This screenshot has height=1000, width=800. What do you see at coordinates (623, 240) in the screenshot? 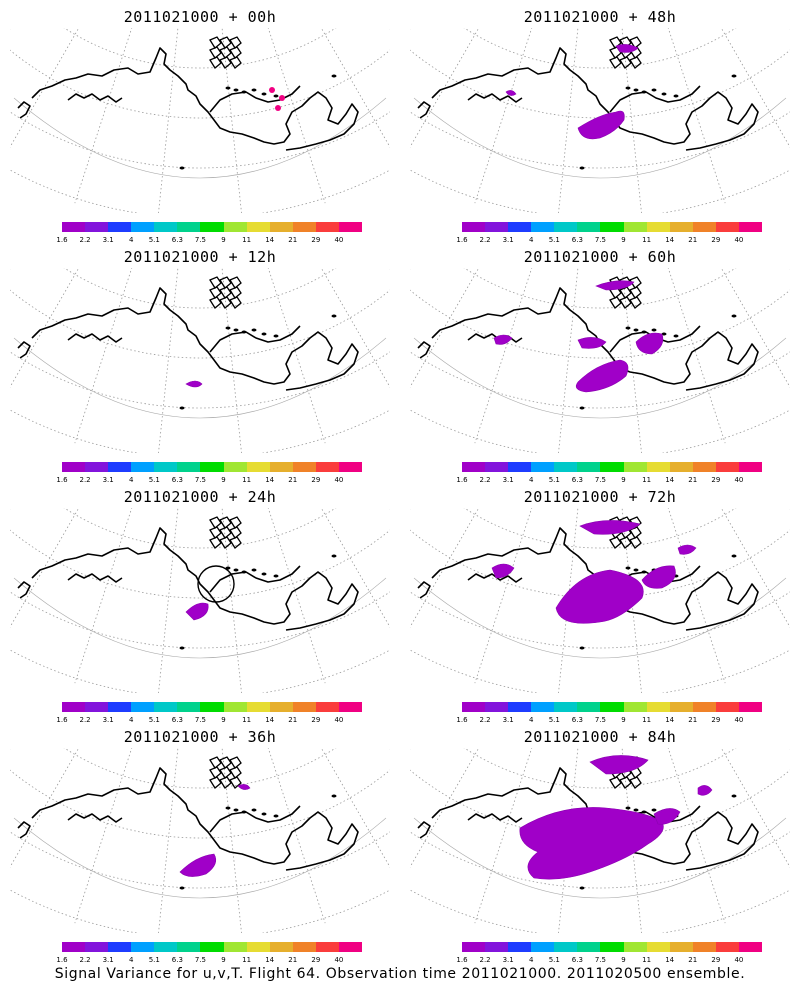
I see `colorbar-tick-label: 9` at bounding box center [623, 240].